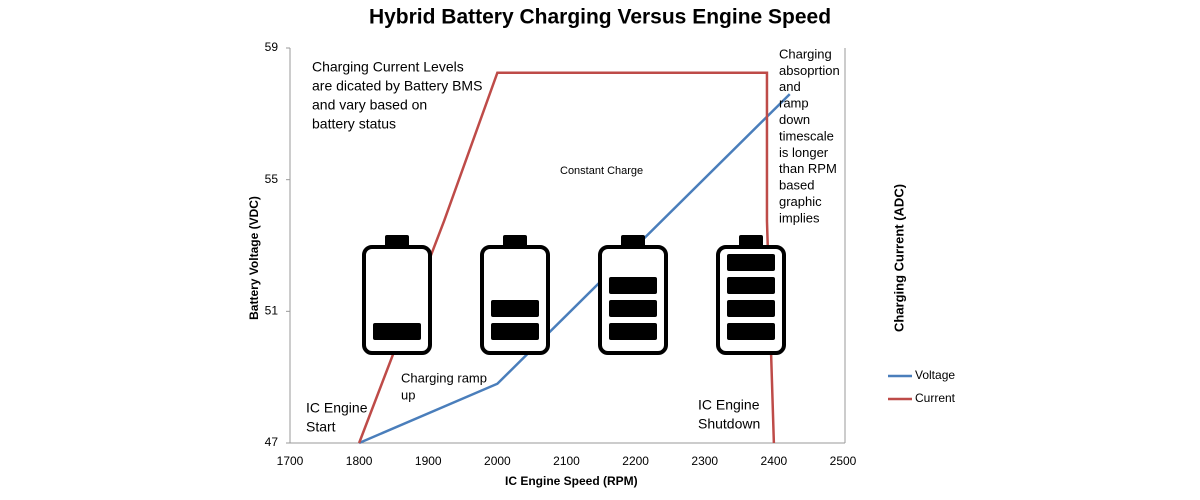 This screenshot has width=1200, height=500. What do you see at coordinates (397, 86) in the screenshot?
I see `annotation: are dicated by Battery BMS` at bounding box center [397, 86].